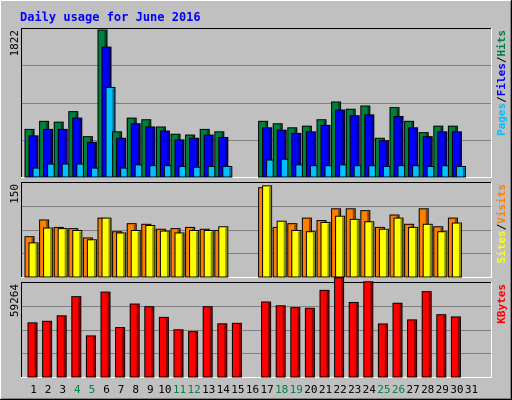 The width and height of the screenshot is (512, 400). Describe the element at coordinates (237, 389) in the screenshot. I see `day-label-15: 15` at that location.